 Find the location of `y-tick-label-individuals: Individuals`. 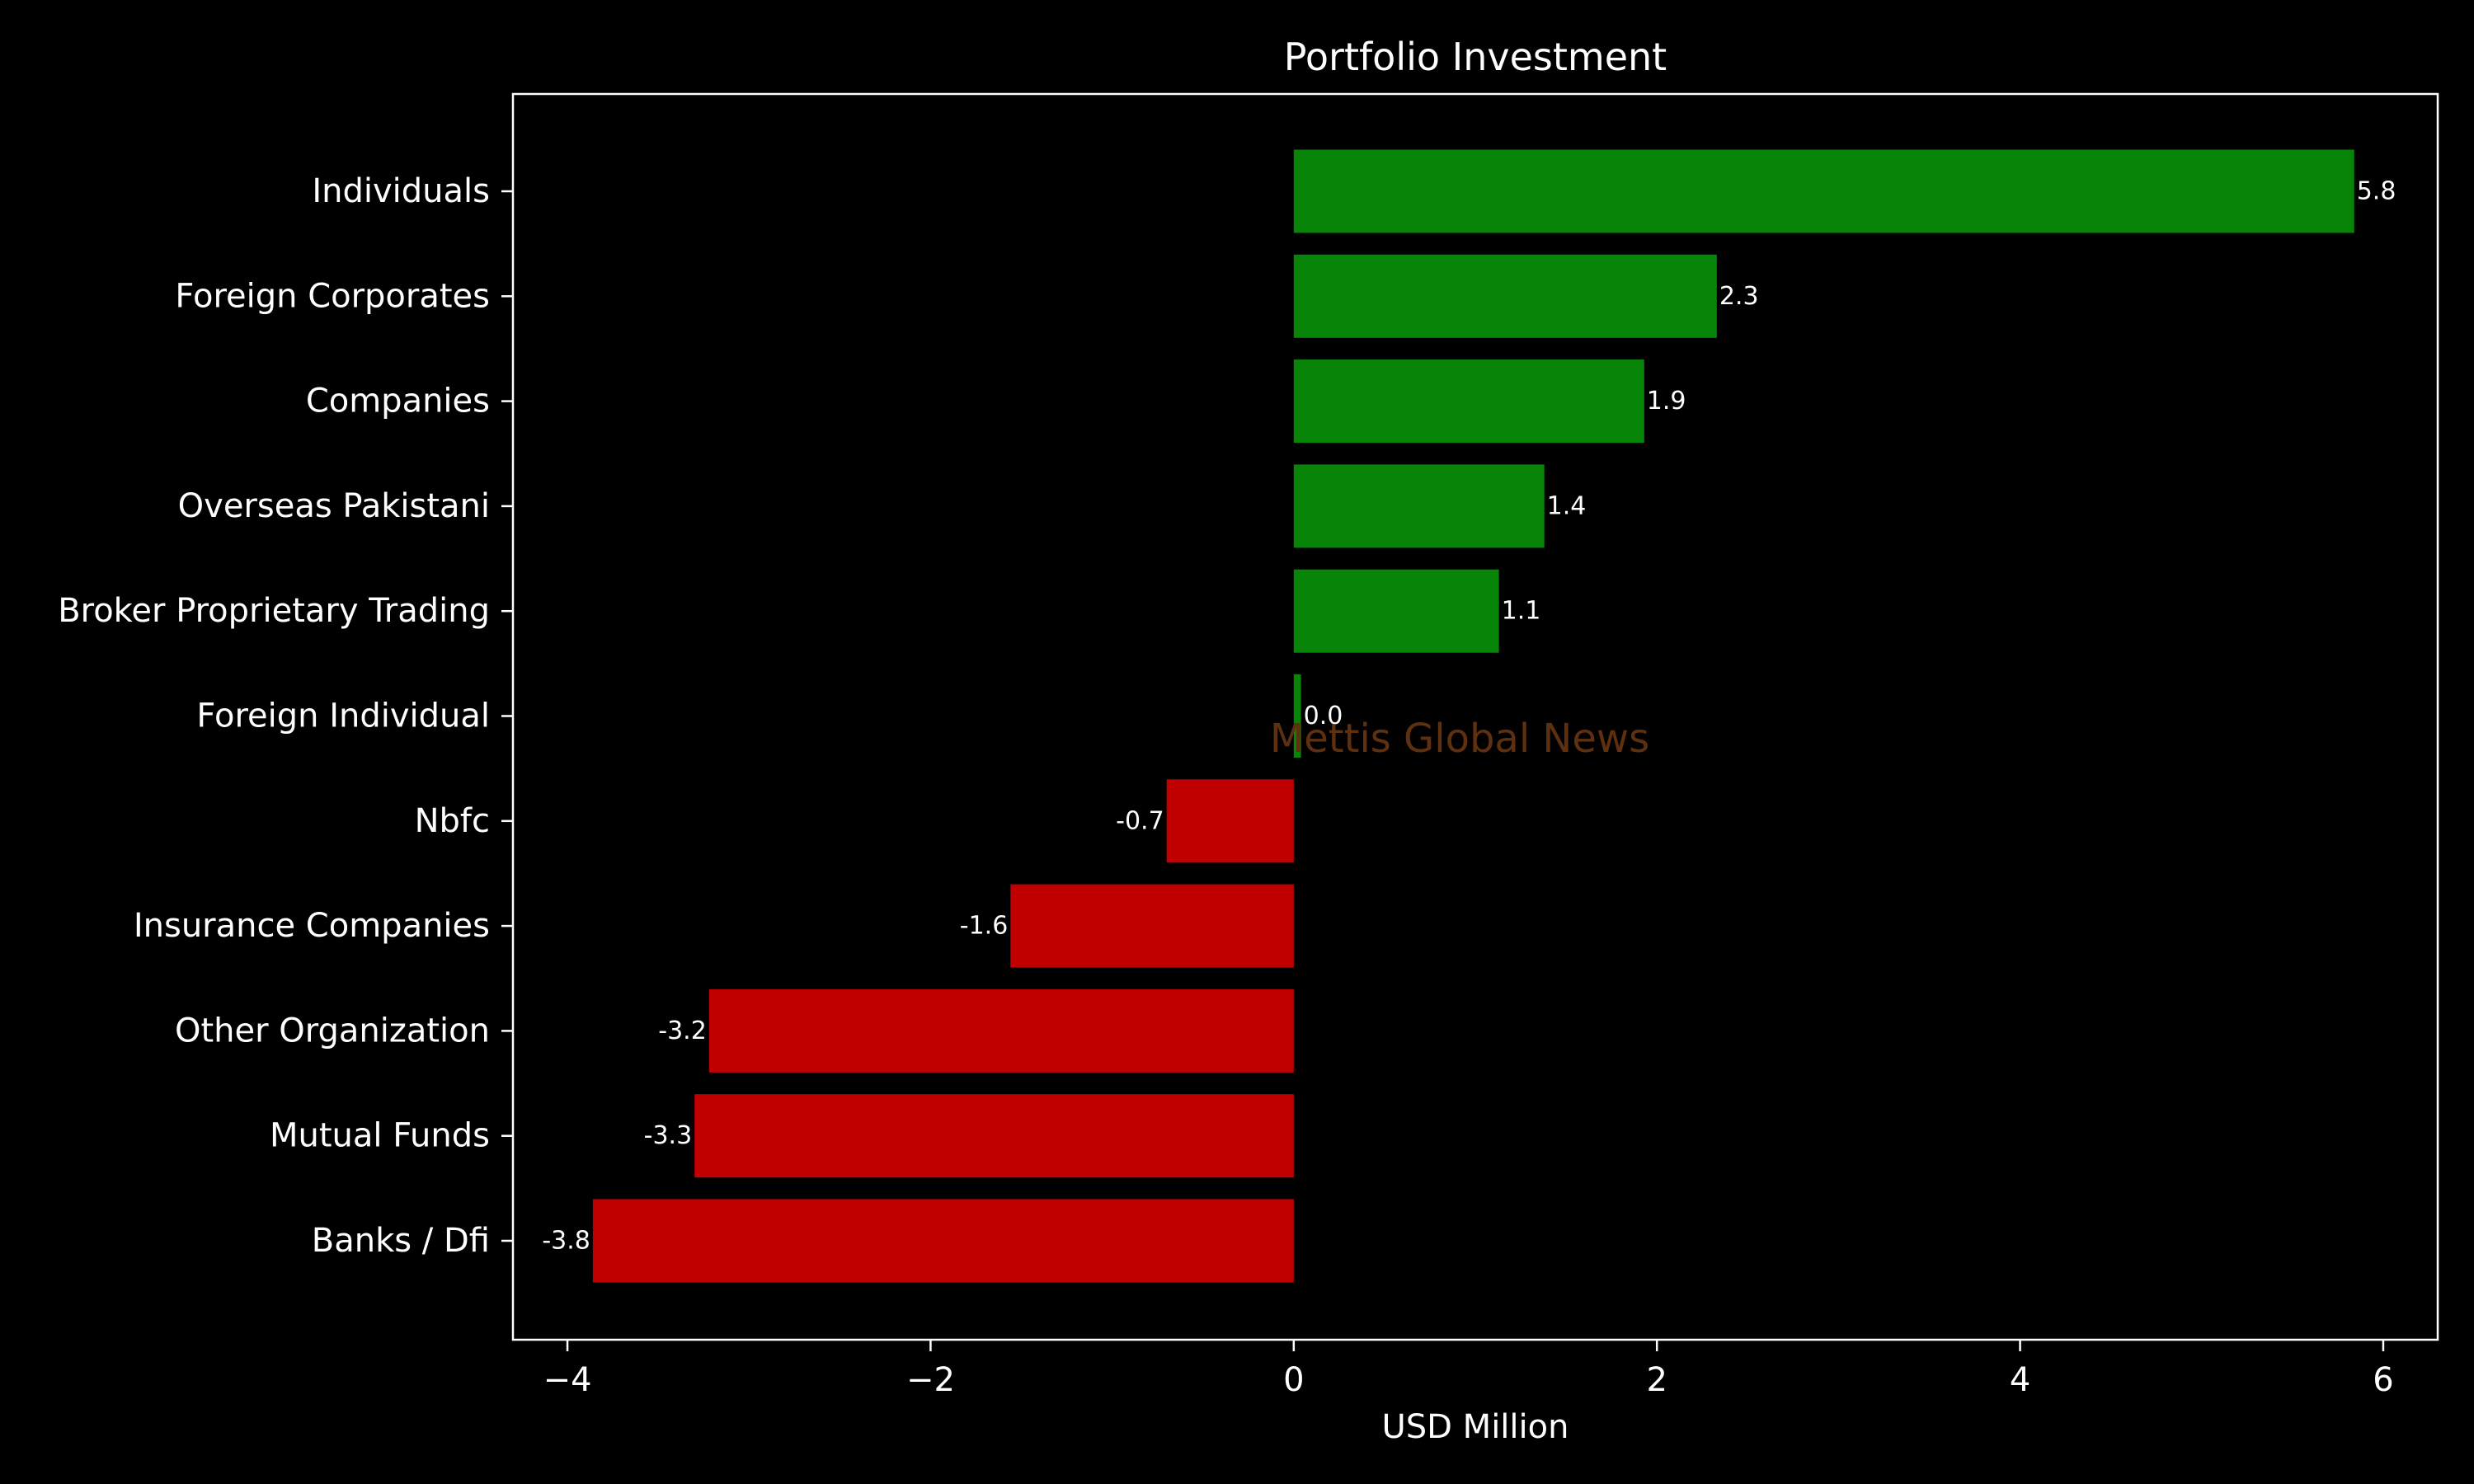

y-tick-label-individuals: Individuals is located at coordinates (401, 191).